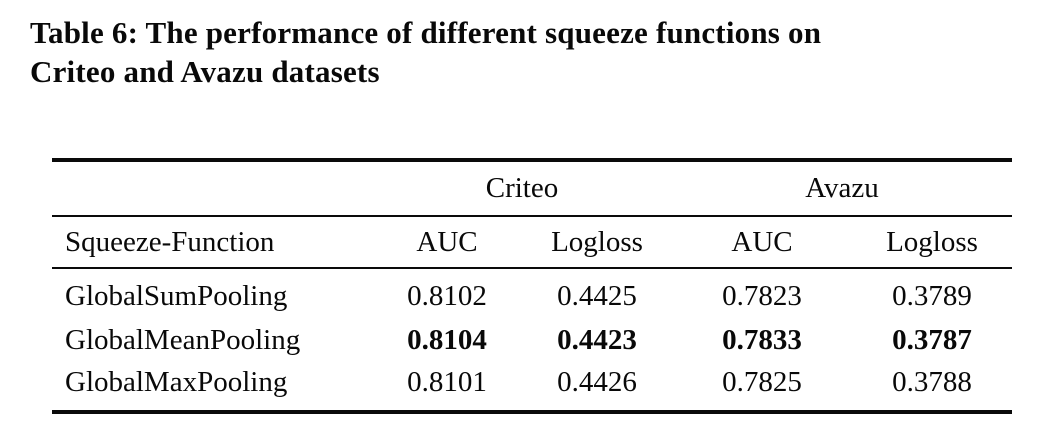 Image resolution: width=1040 pixels, height=446 pixels. What do you see at coordinates (932, 296) in the screenshot?
I see `cell-avazu-logloss: 0.3789` at bounding box center [932, 296].